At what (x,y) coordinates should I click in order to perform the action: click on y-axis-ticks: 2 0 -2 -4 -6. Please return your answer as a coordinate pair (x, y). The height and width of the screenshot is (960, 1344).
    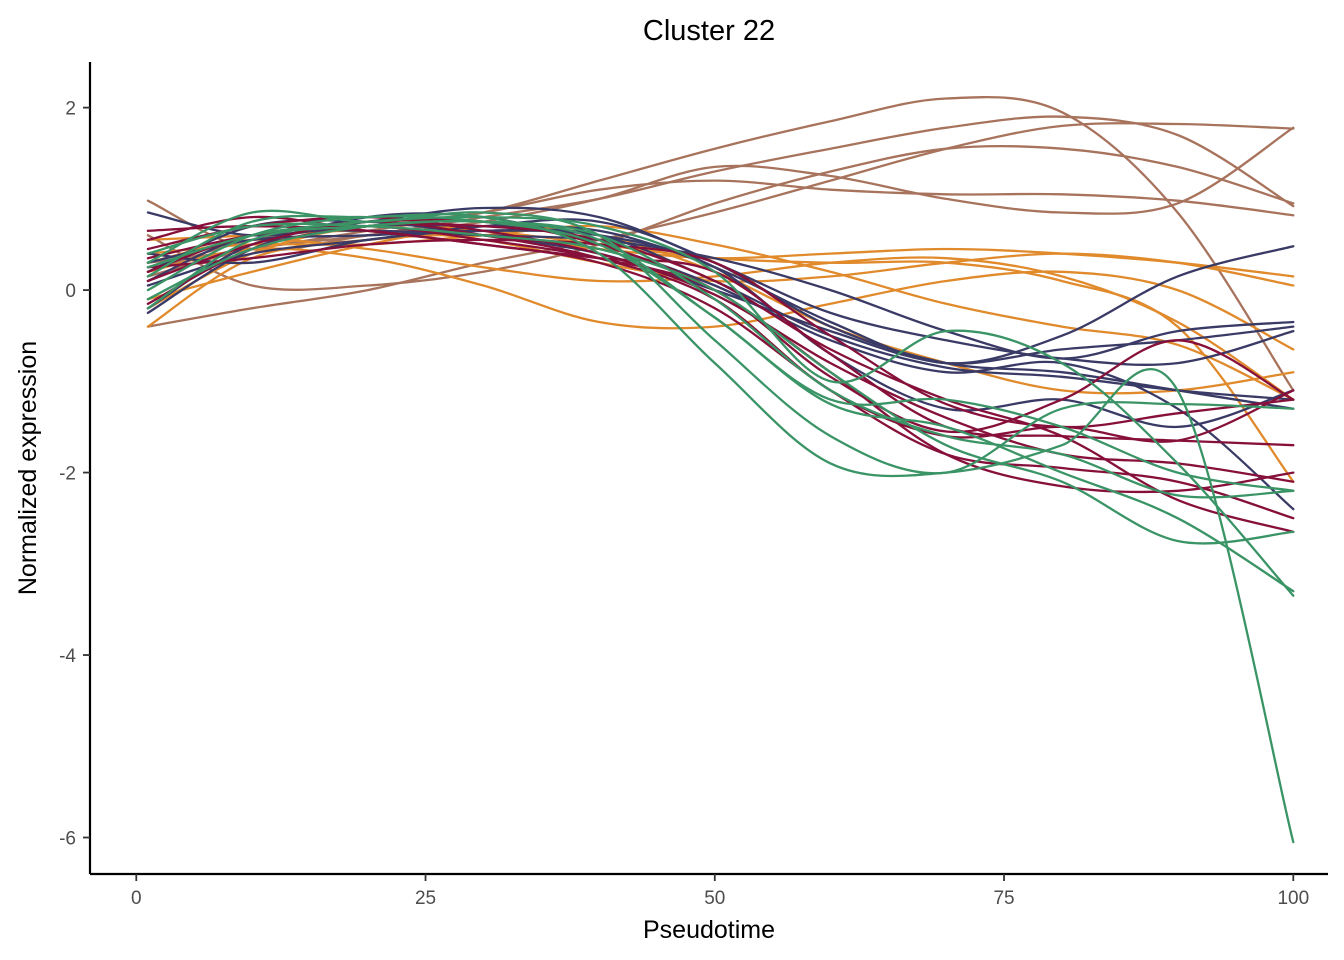
    Looking at the image, I should click on (74, 474).